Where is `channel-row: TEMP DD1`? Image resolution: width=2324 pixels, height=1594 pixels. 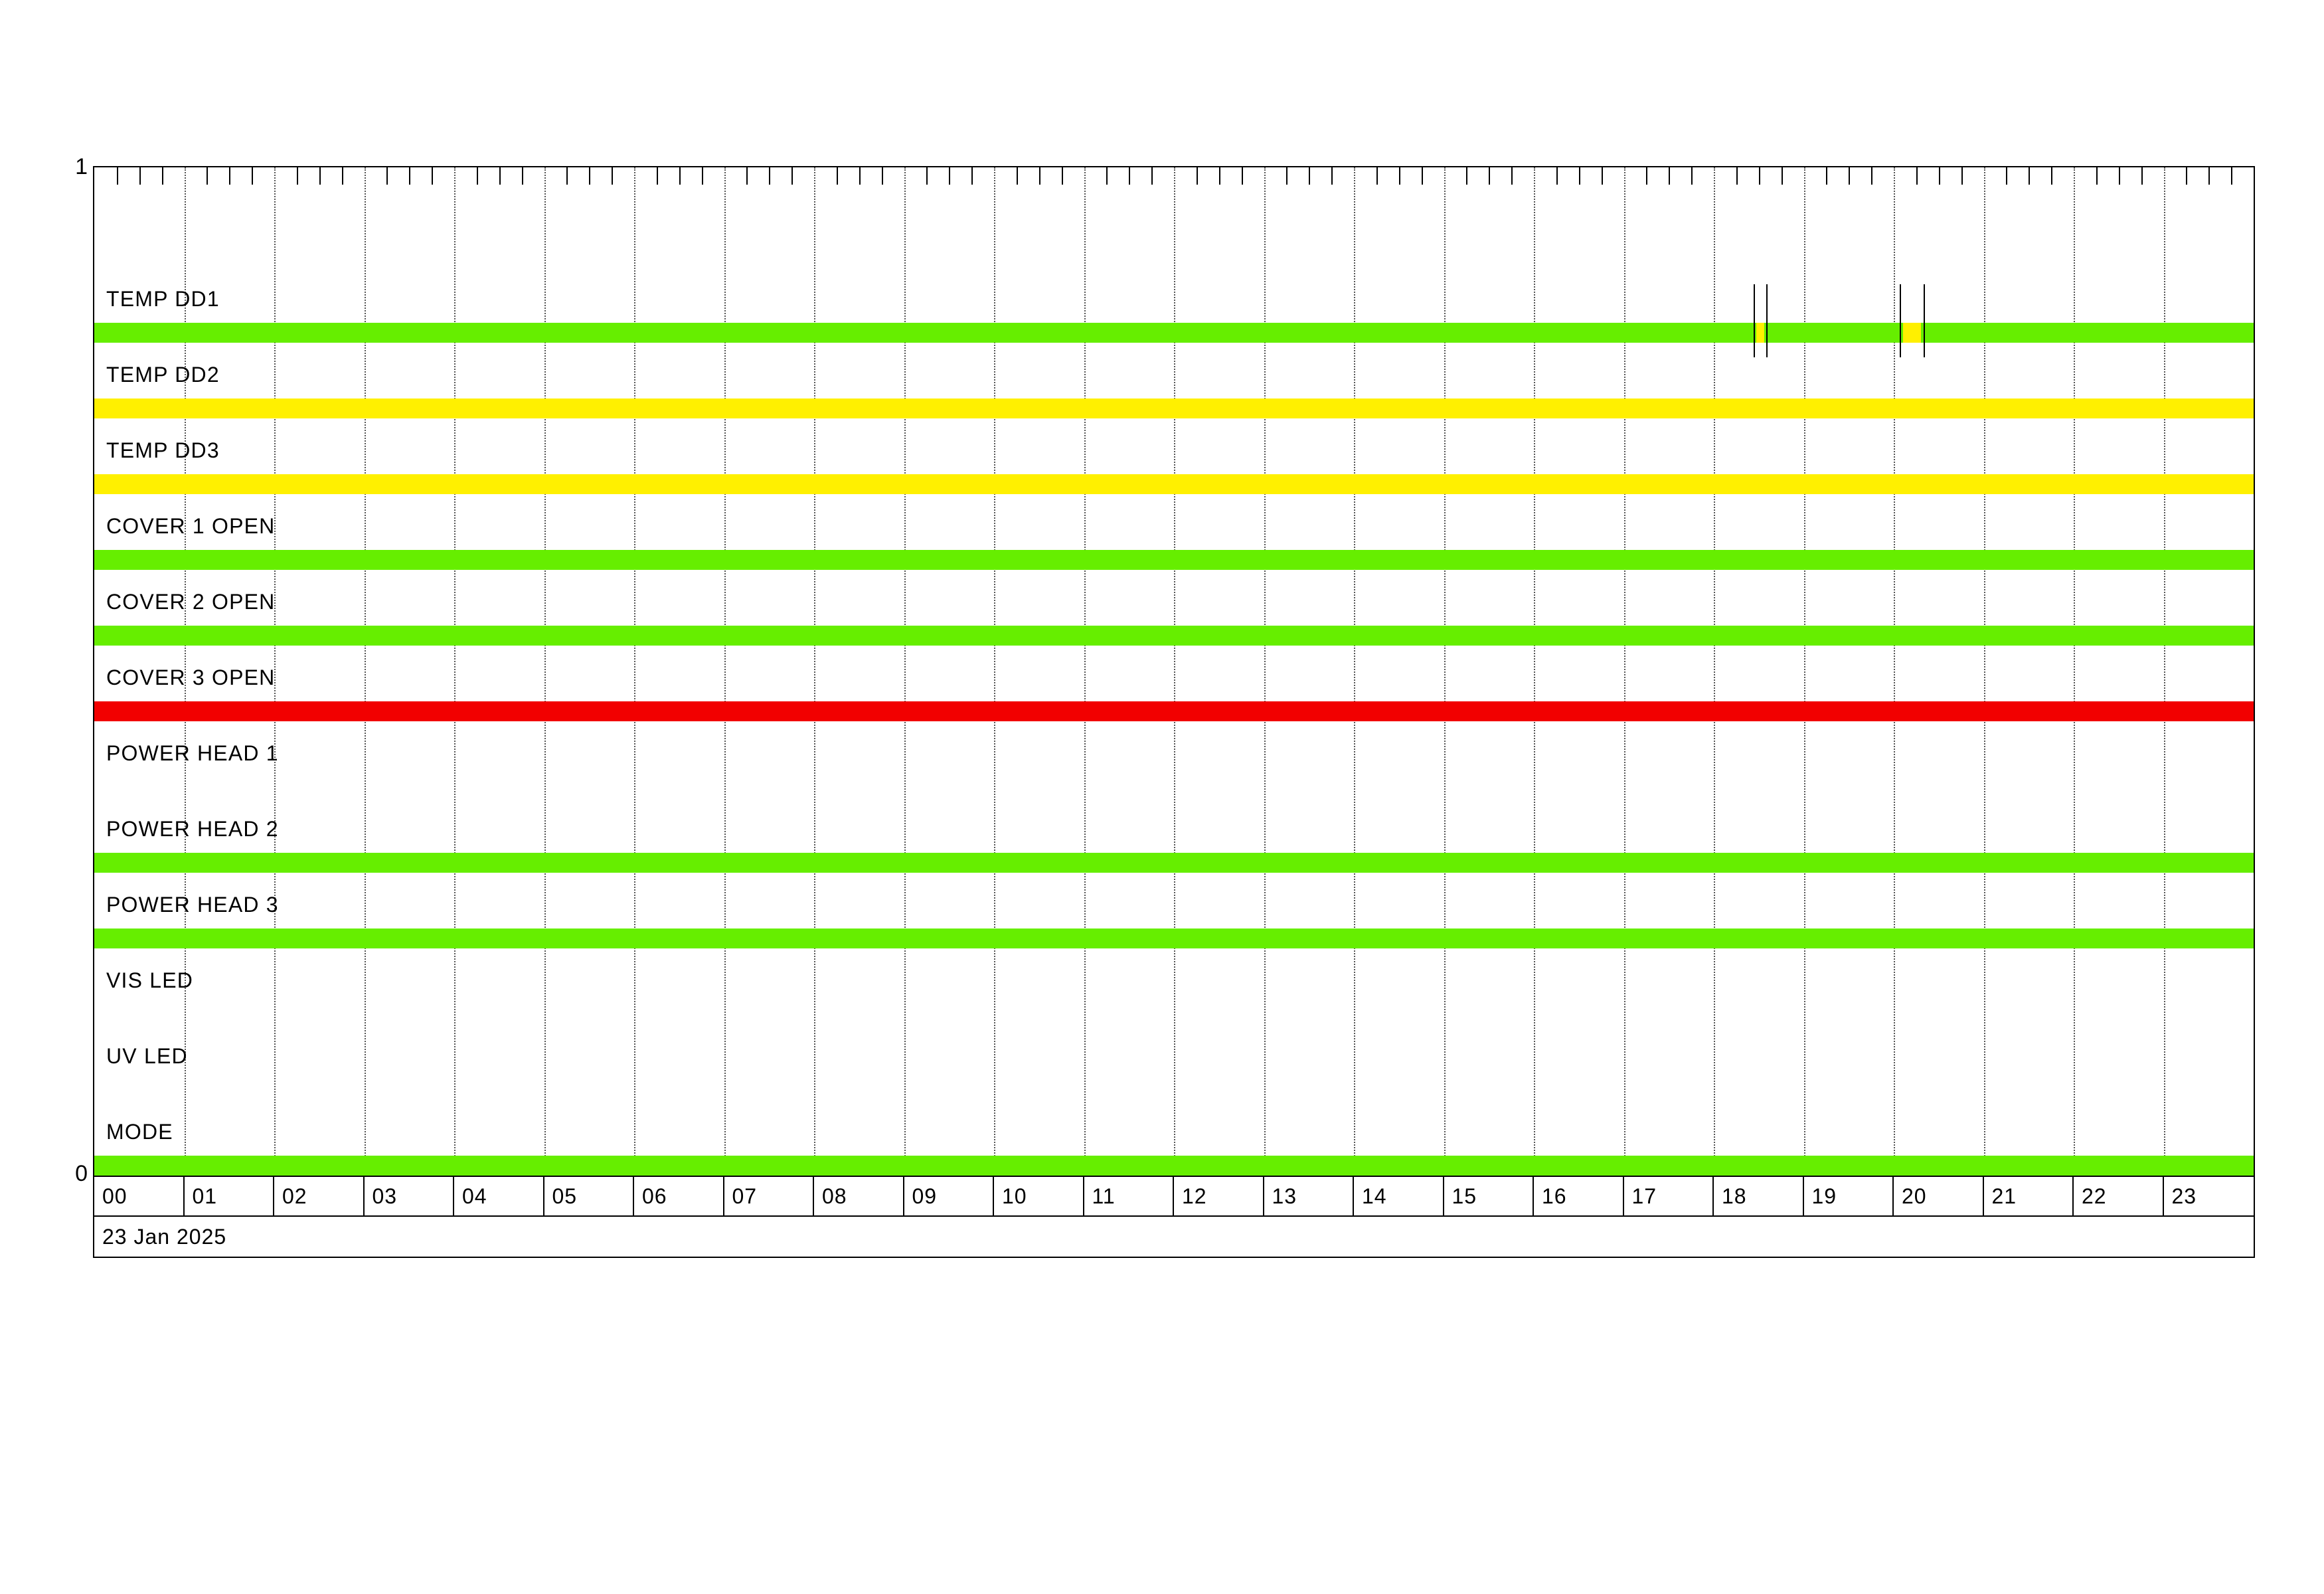
channel-row: TEMP DD1 is located at coordinates (1174, 321).